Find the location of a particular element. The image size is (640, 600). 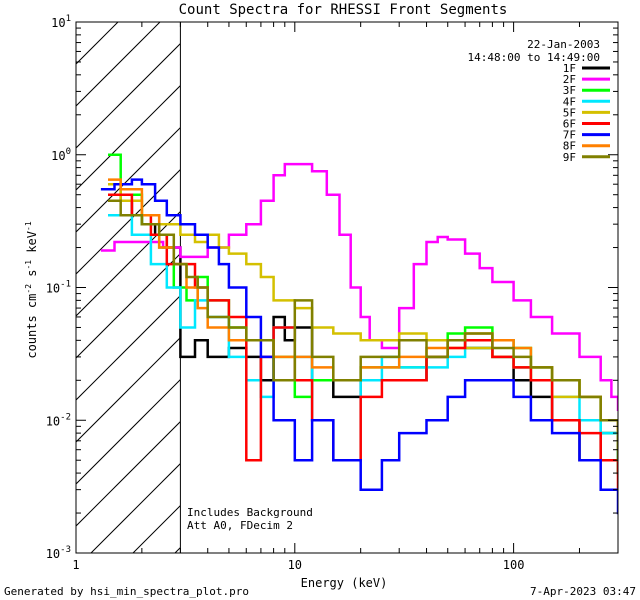

legend-label: 7F is located at coordinates (569, 135).